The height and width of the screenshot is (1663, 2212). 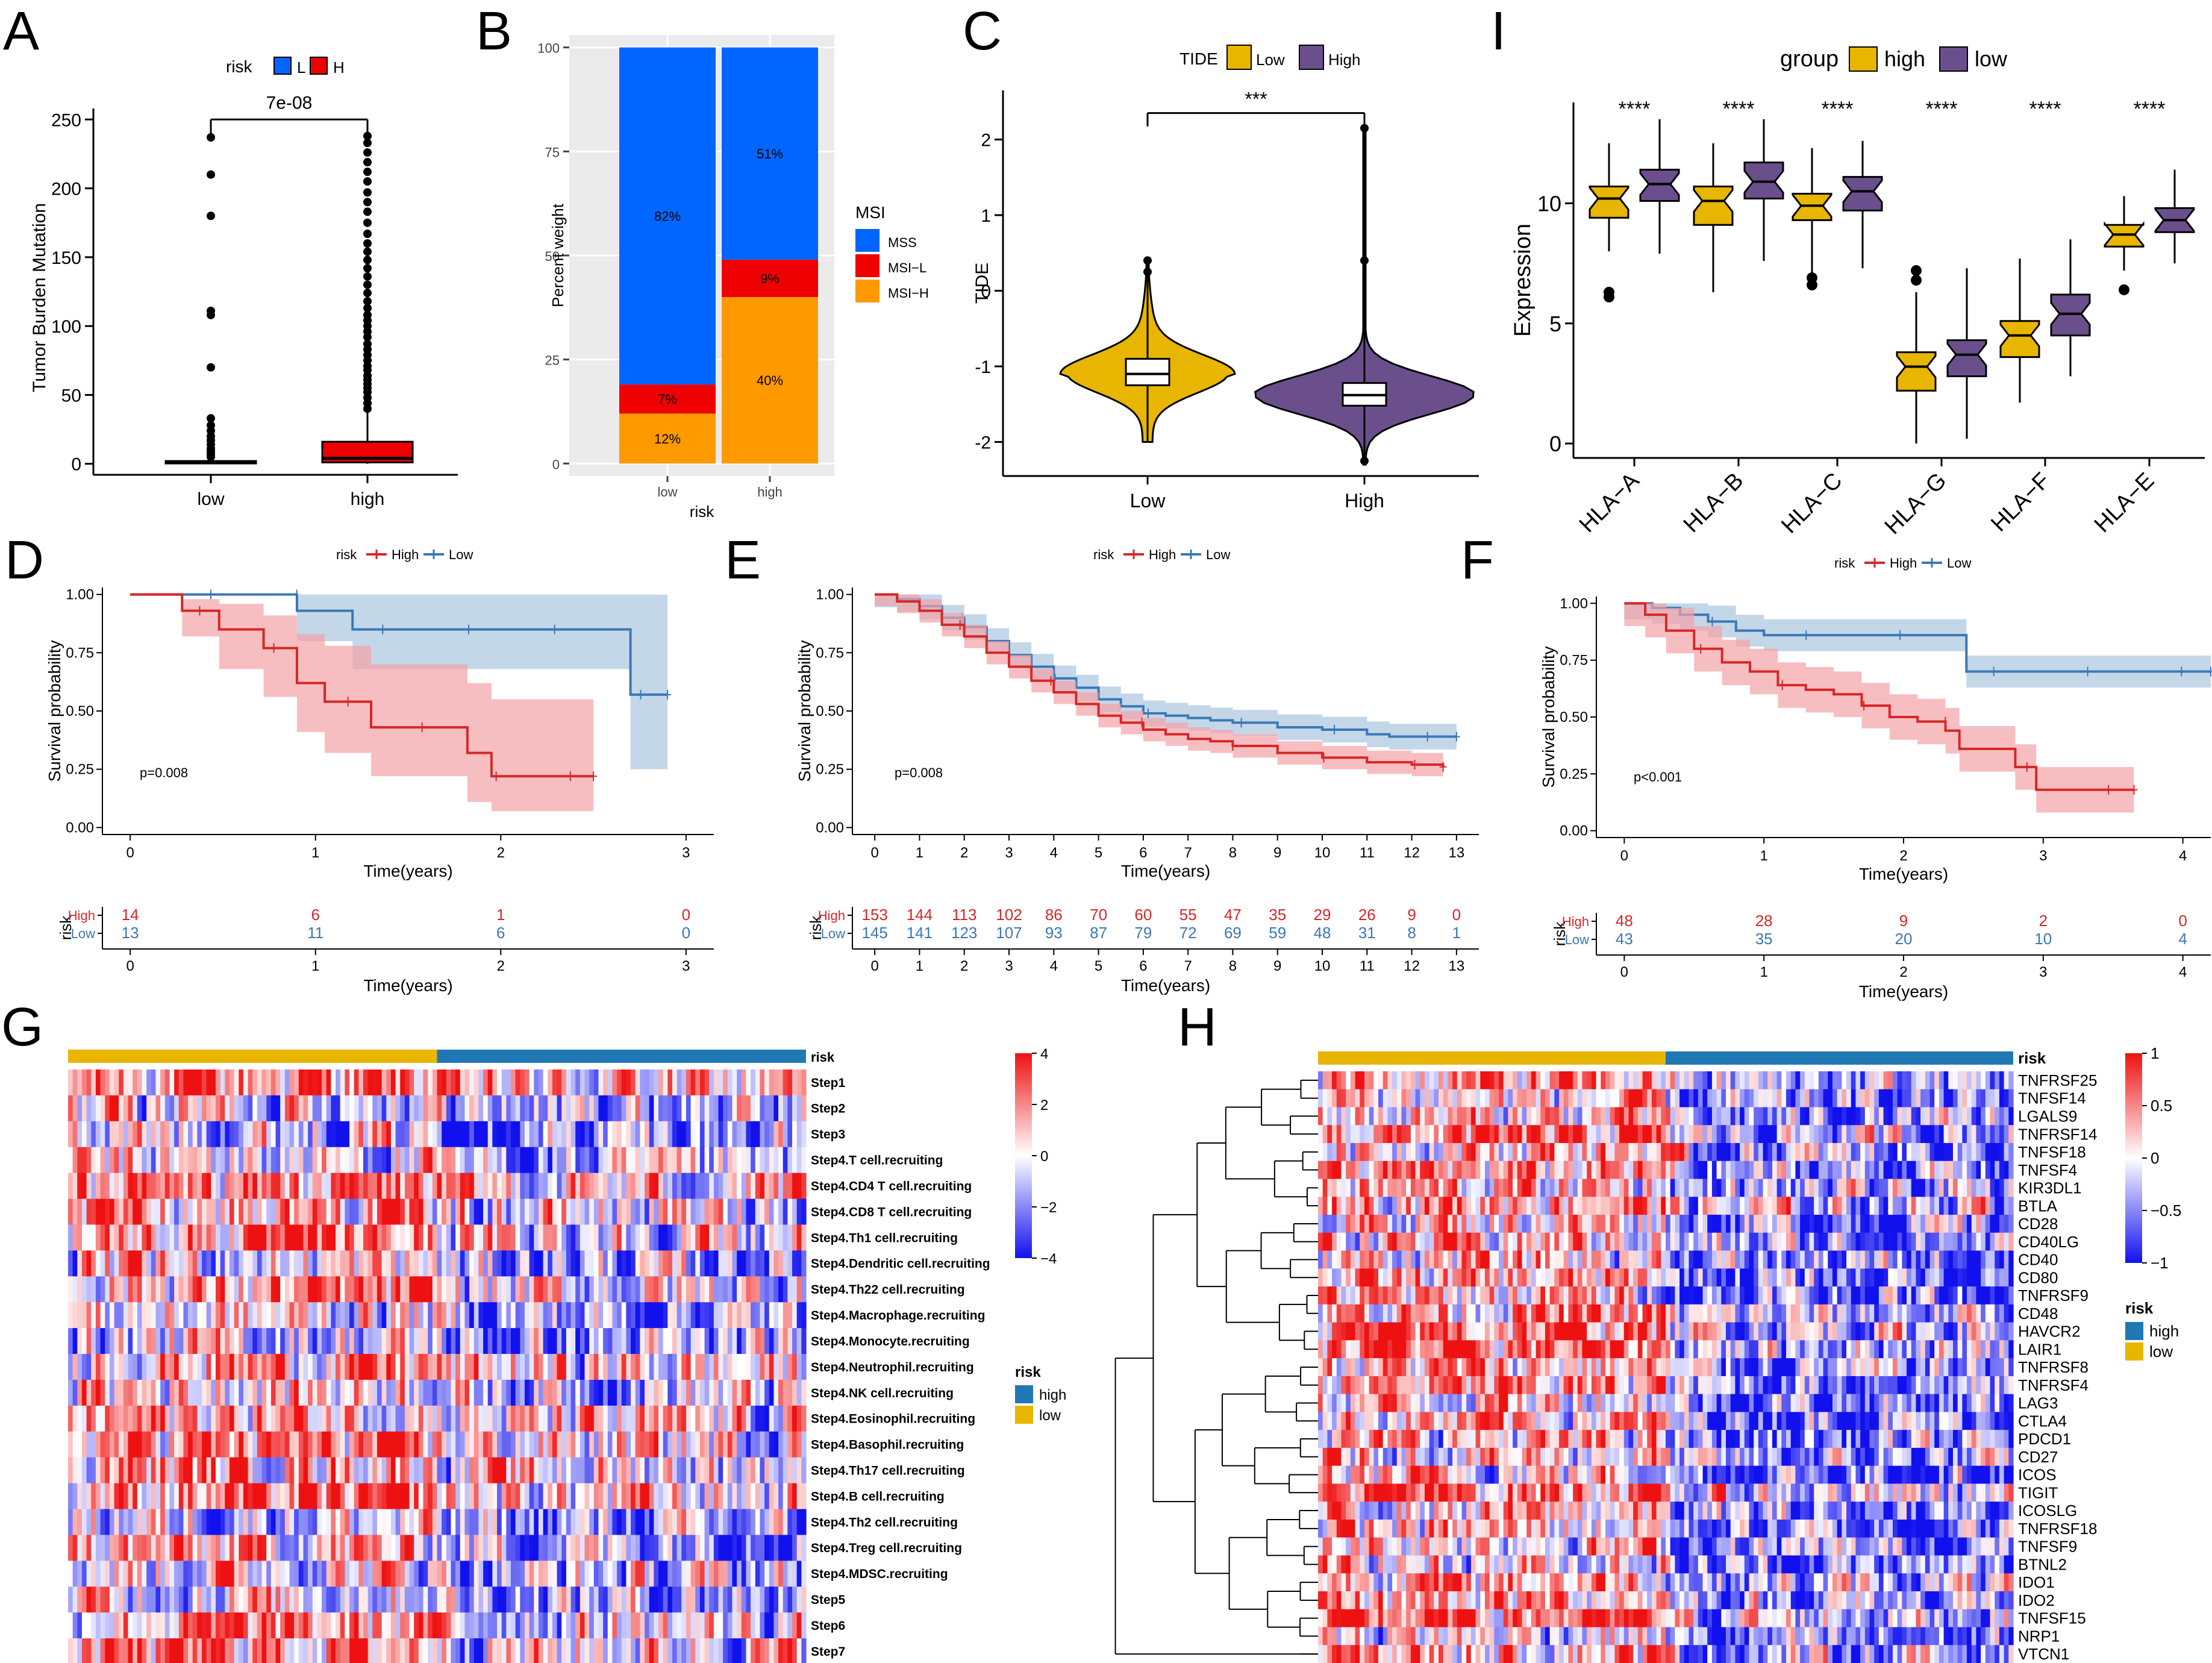 I want to click on y-tick-label: 250, so click(x=66, y=120).